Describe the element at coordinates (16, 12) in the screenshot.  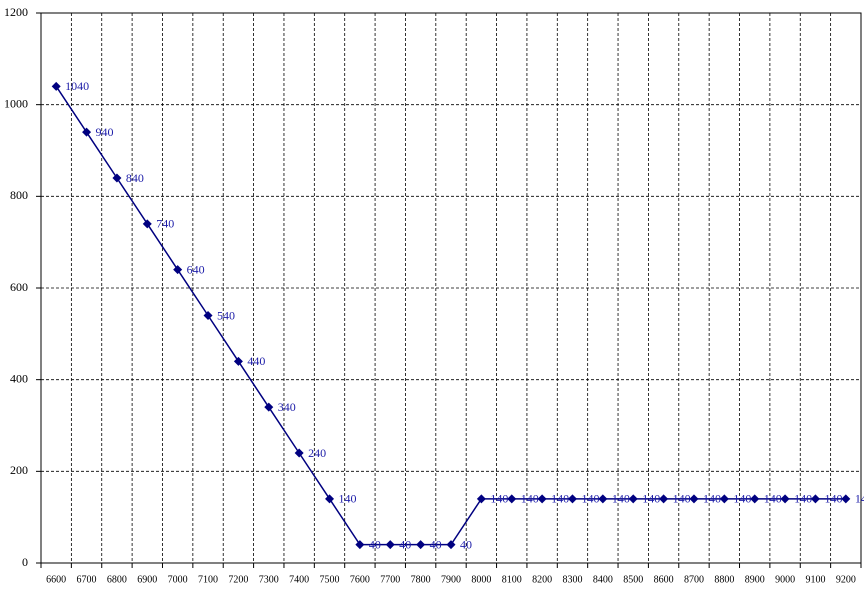
I see `y-tick-label: 1200` at that location.